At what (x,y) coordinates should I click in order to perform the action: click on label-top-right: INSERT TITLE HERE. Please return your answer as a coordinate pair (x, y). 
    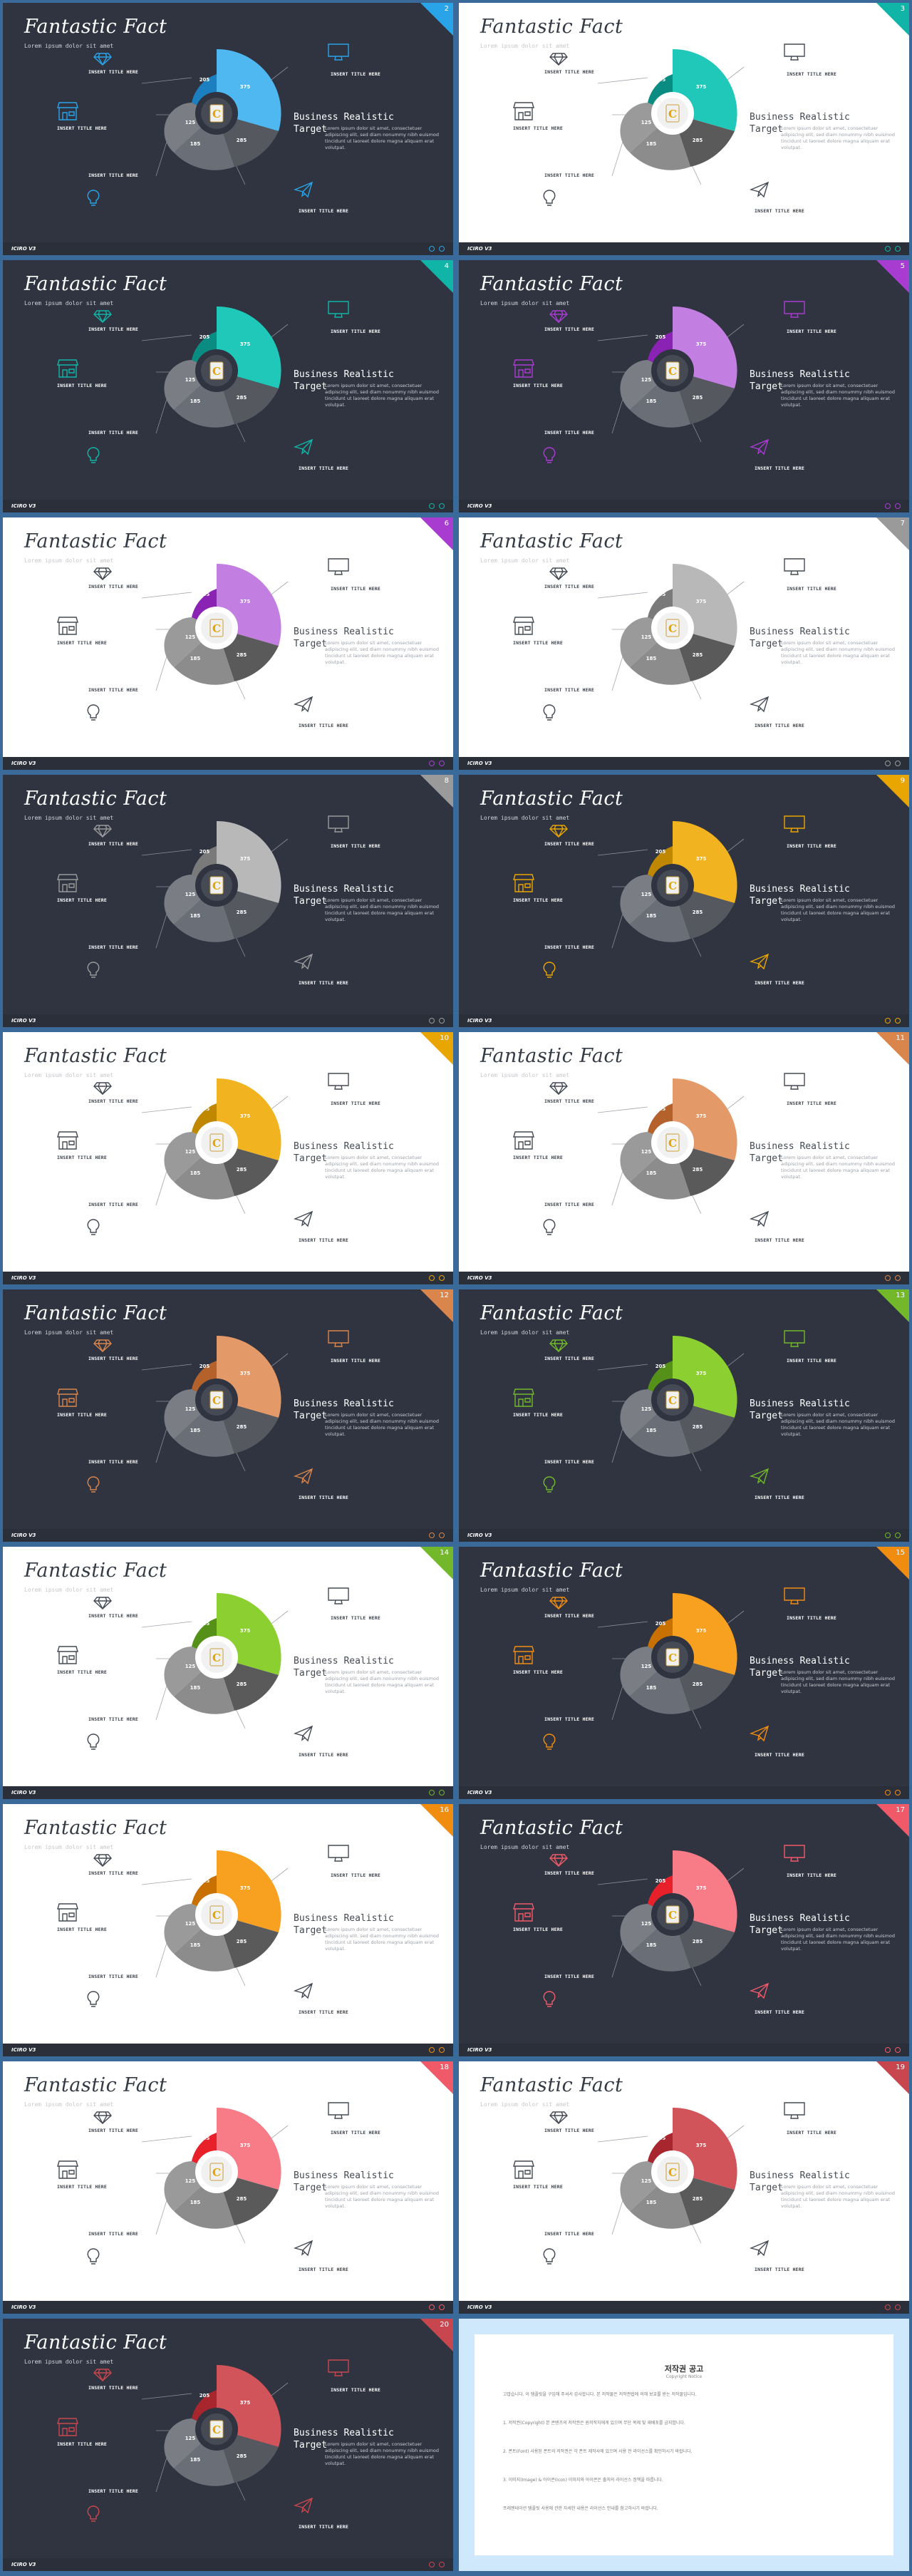
    Looking at the image, I should click on (355, 589).